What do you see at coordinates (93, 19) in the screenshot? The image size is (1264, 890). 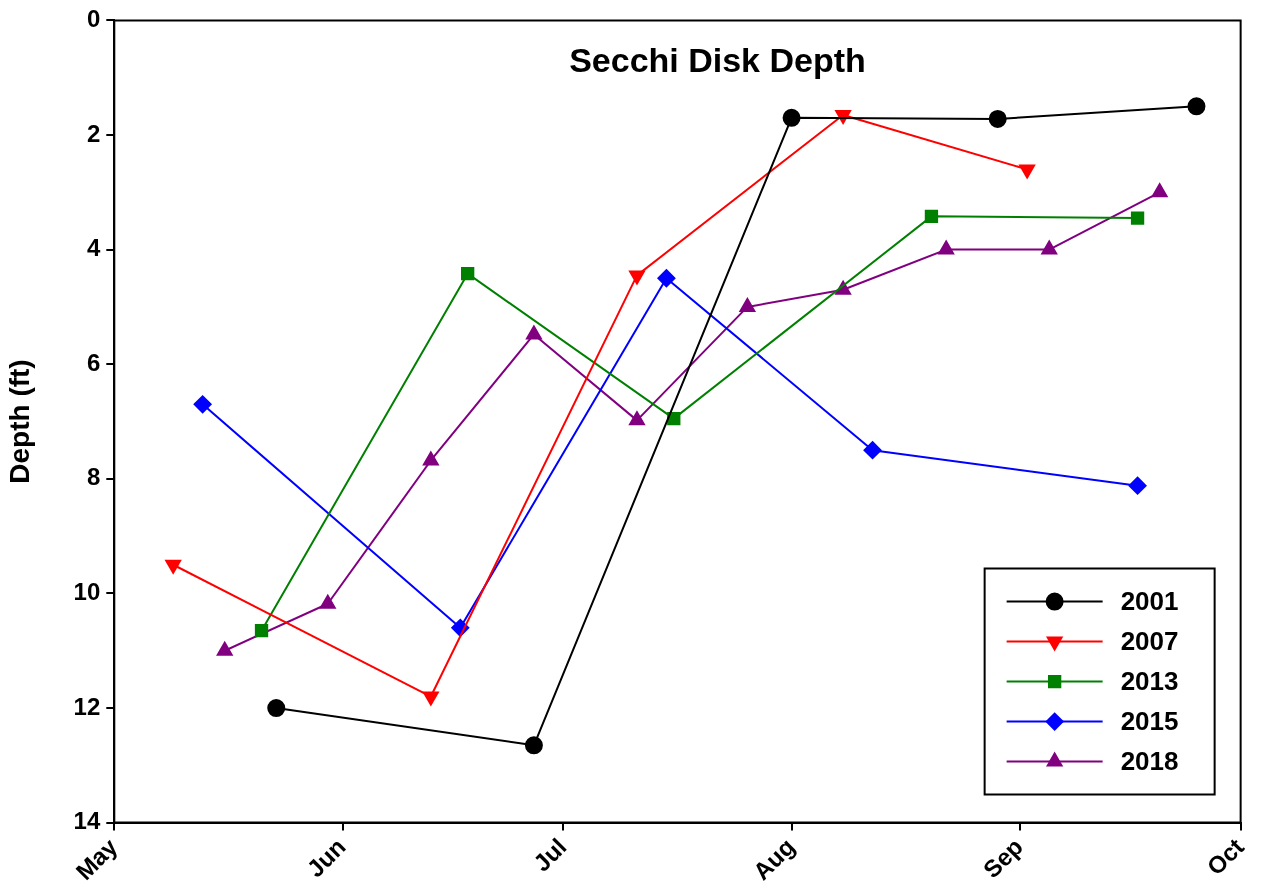 I see `y-tick-label: 0` at bounding box center [93, 19].